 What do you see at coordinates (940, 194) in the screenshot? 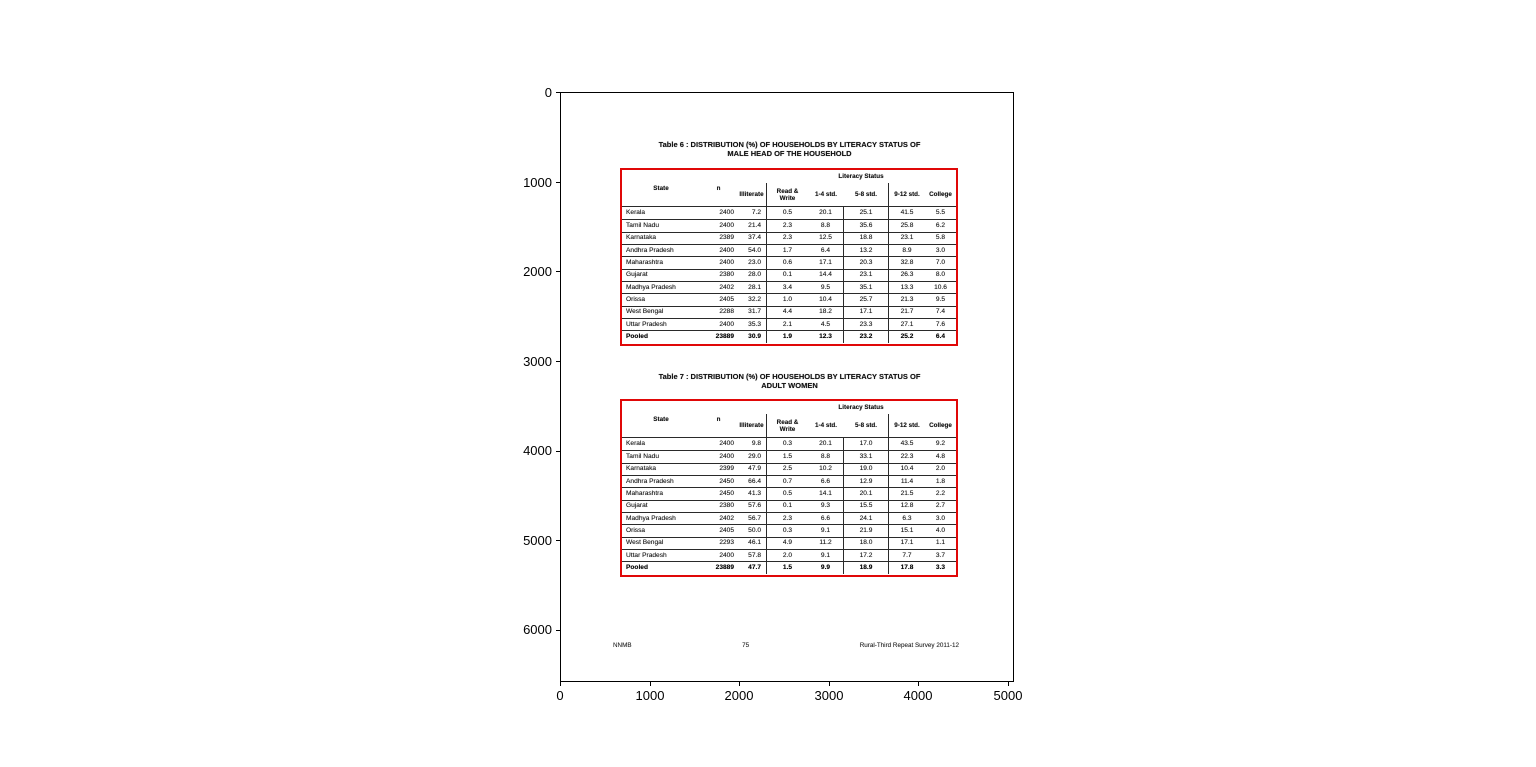
I see `col-header-college: College` at bounding box center [940, 194].